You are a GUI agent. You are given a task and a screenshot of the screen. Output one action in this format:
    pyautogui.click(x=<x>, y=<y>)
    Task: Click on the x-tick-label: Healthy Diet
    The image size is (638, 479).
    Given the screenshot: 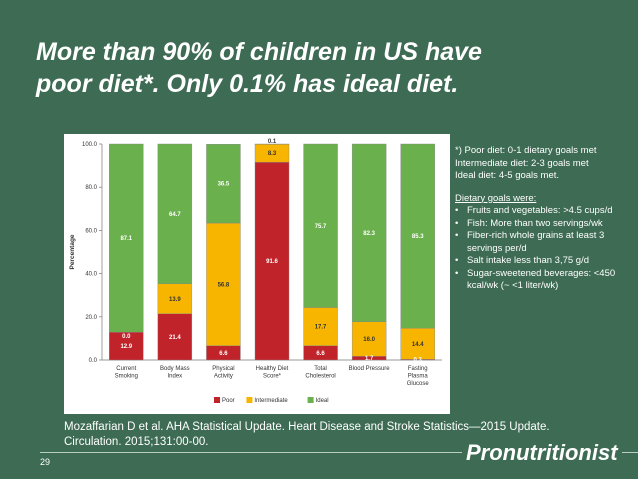 What is the action you would take?
    pyautogui.click(x=272, y=369)
    